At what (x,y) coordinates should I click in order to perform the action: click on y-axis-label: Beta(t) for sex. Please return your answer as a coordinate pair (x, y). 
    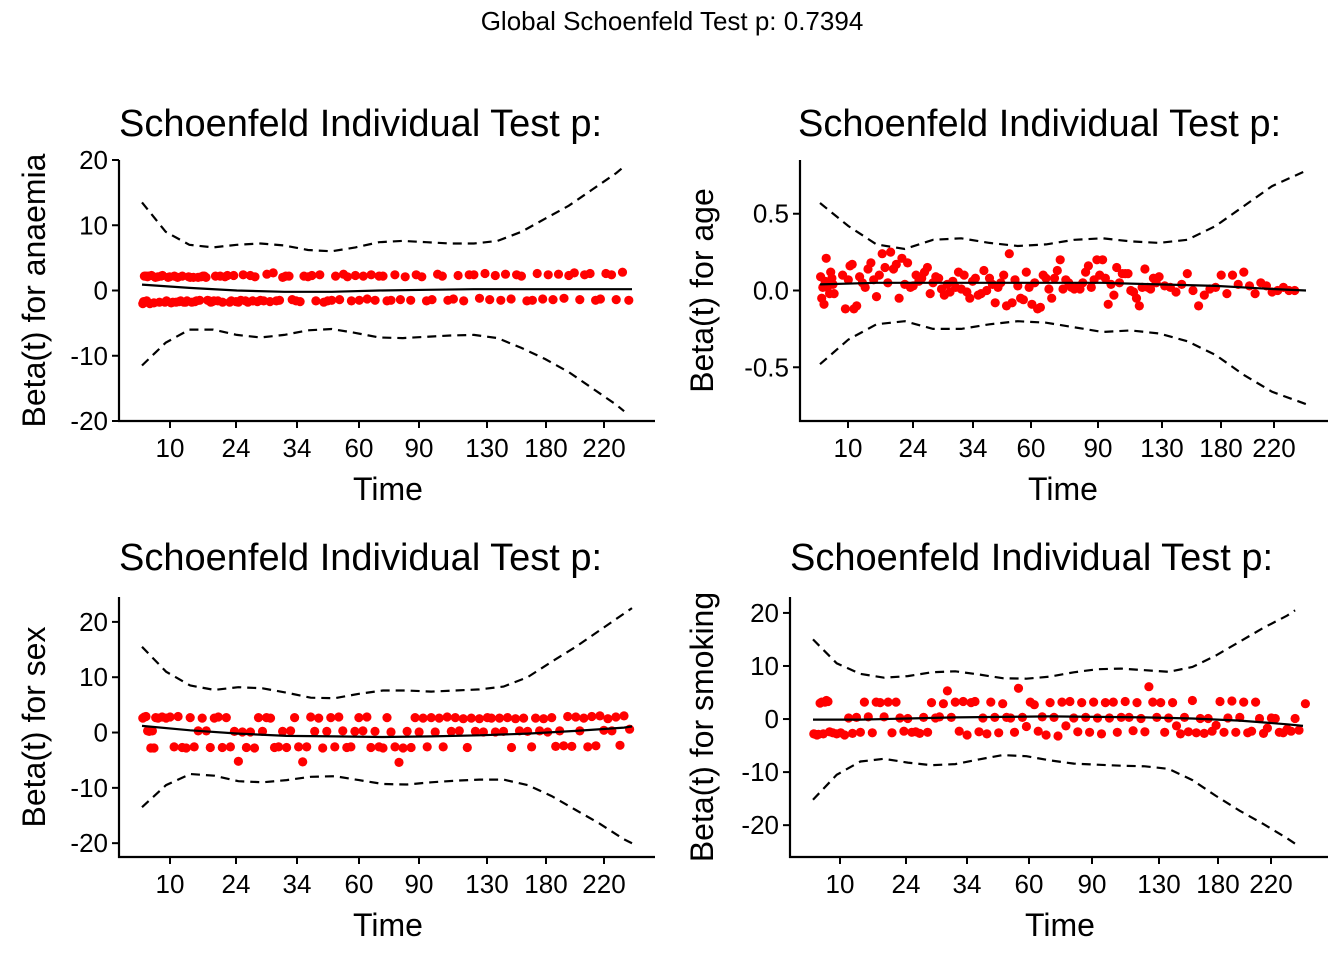
    Looking at the image, I should click on (34, 727).